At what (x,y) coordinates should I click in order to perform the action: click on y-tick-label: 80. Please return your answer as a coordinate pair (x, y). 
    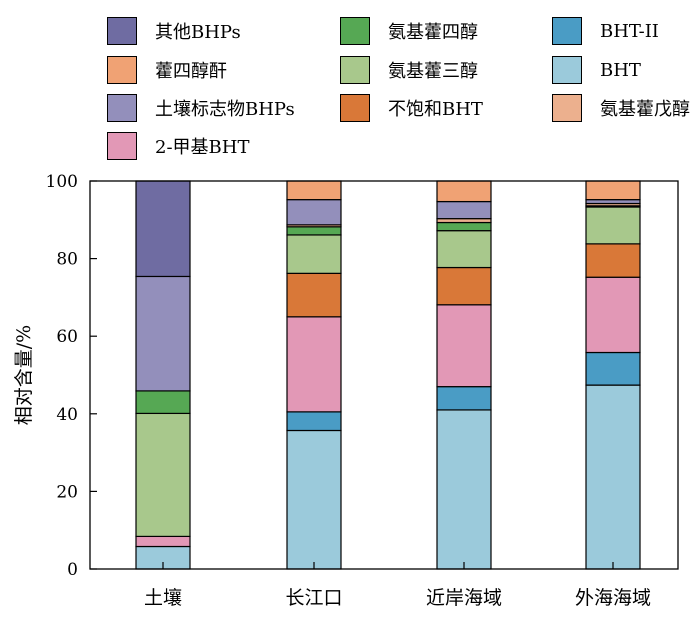
    Looking at the image, I should click on (67, 260).